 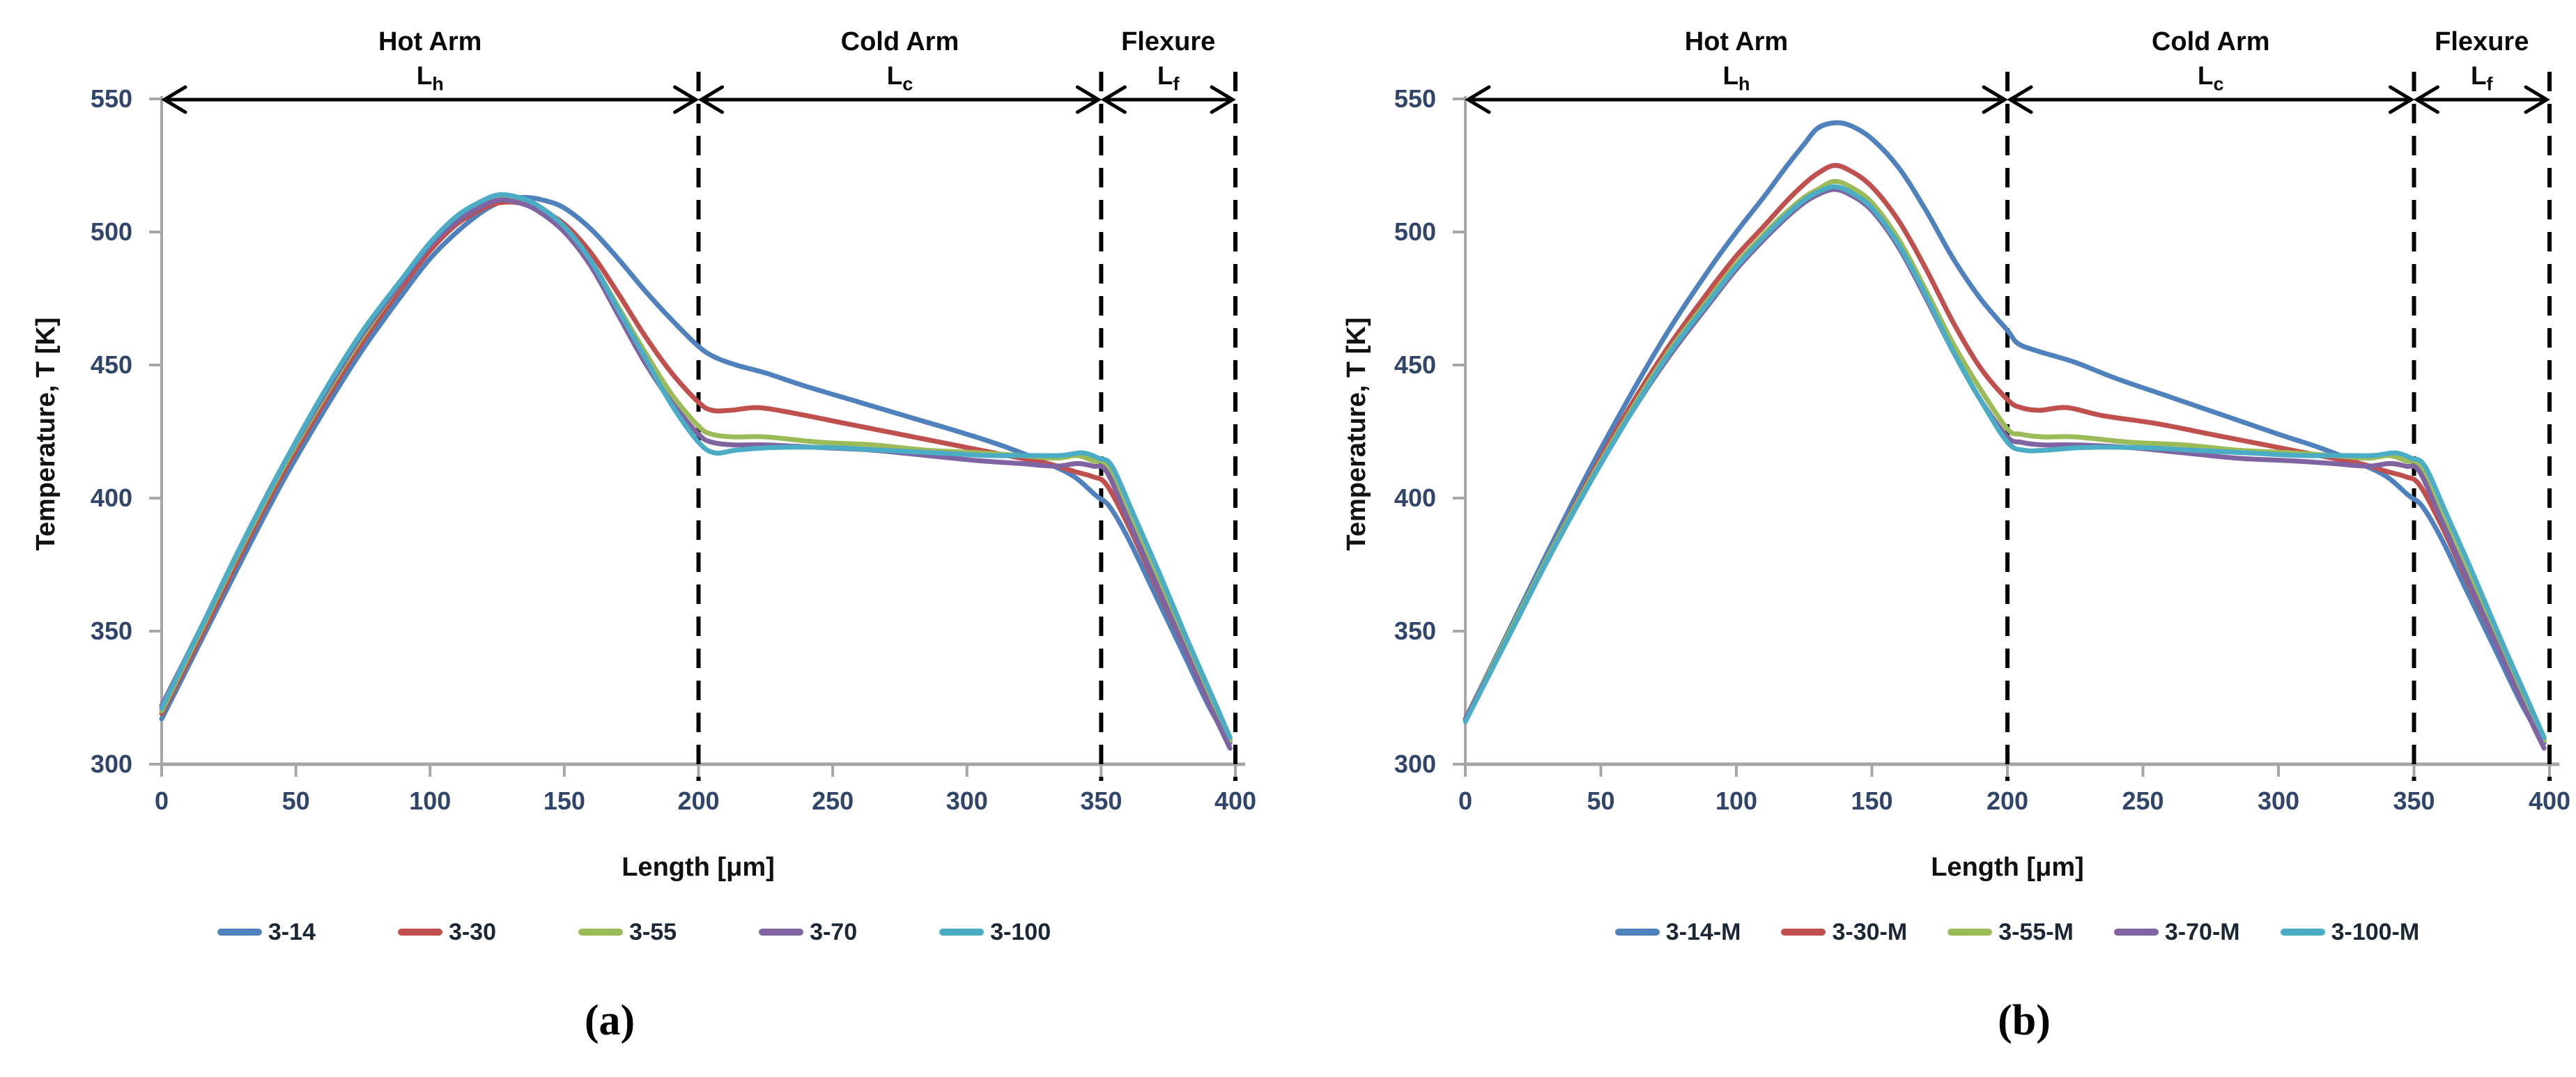 I want to click on legend-label-3-55: 3-55, so click(x=653, y=931).